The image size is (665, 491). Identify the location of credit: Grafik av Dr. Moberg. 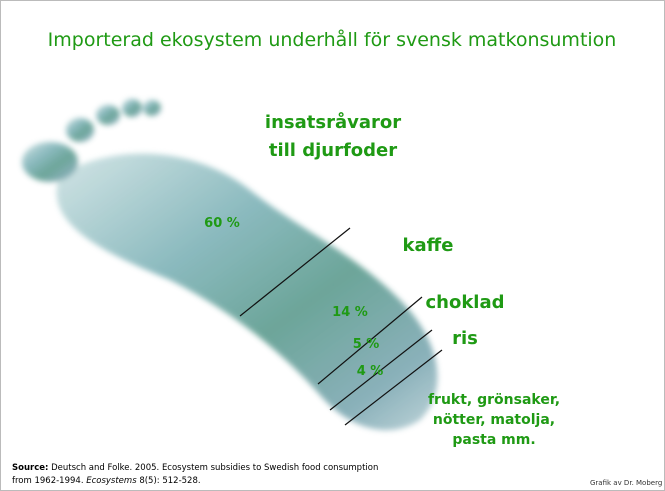
(626, 483).